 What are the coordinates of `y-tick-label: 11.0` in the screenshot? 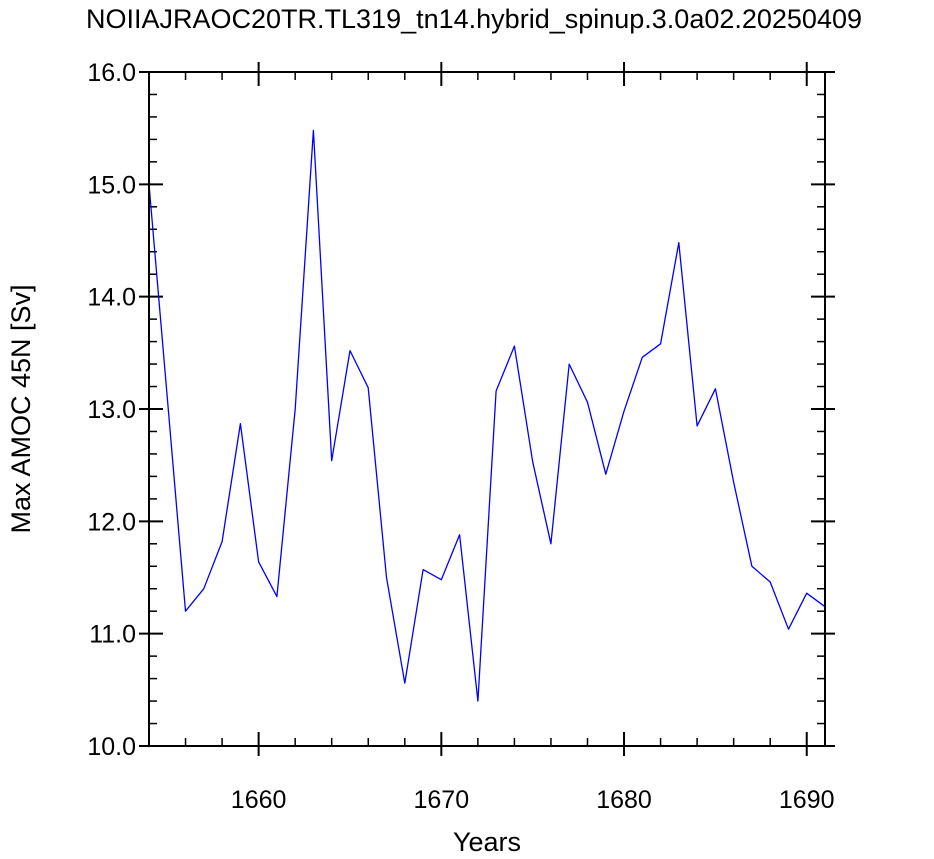 It's located at (112, 635).